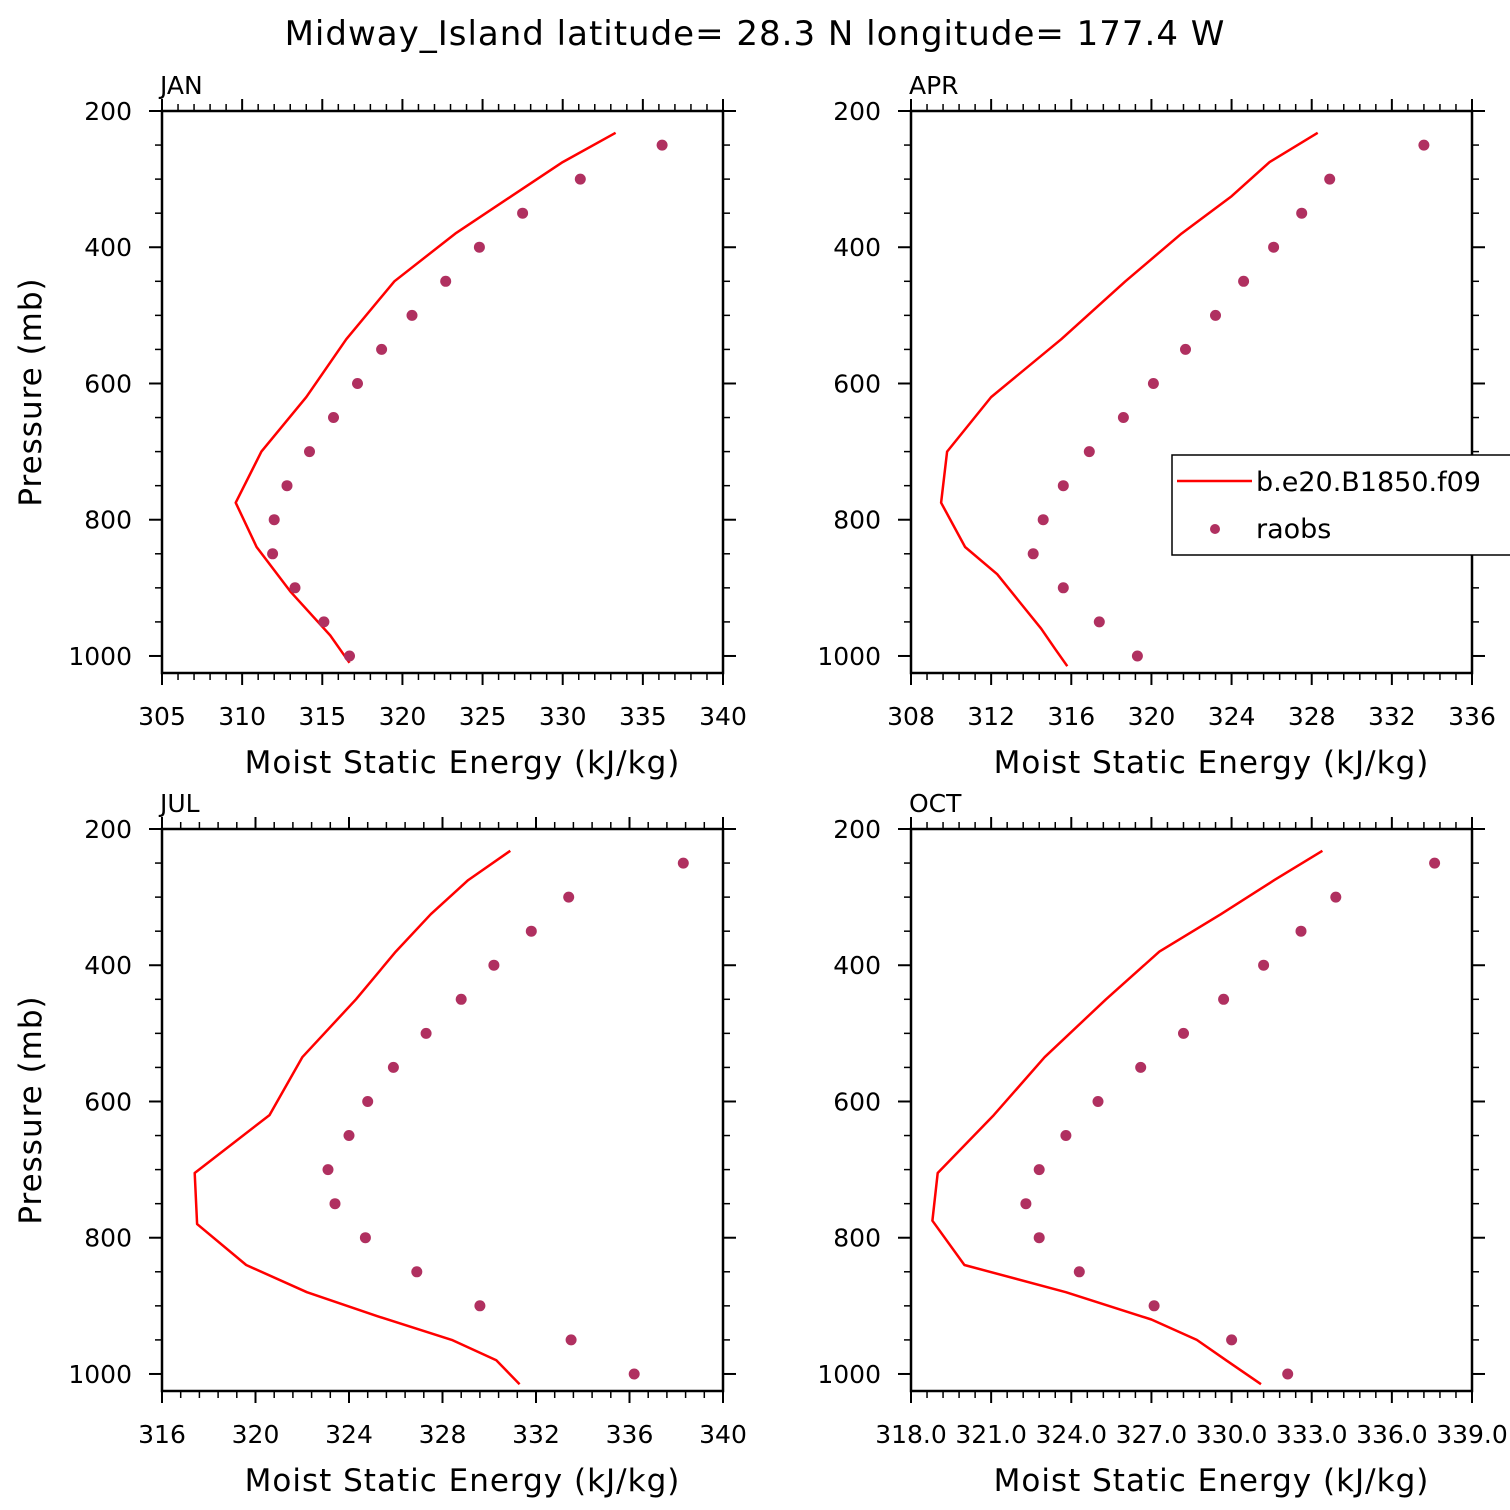 The image size is (1510, 1510). Describe the element at coordinates (463, 1481) in the screenshot. I see `jul-x-axis-title: Moist Static Energy (kJ/kg)` at that location.